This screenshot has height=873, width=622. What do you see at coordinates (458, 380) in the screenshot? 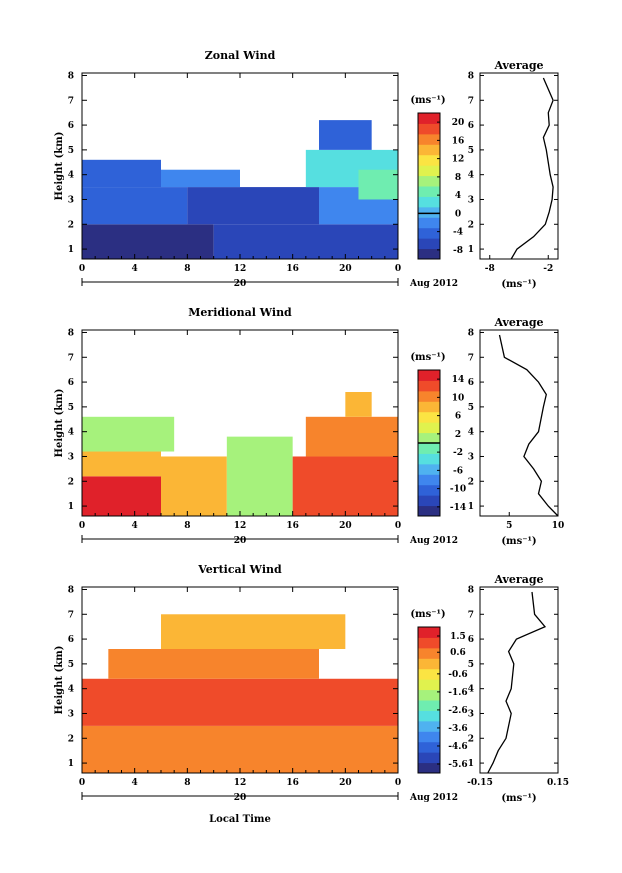
I see `colorbar-tick-label: 14` at bounding box center [458, 380].